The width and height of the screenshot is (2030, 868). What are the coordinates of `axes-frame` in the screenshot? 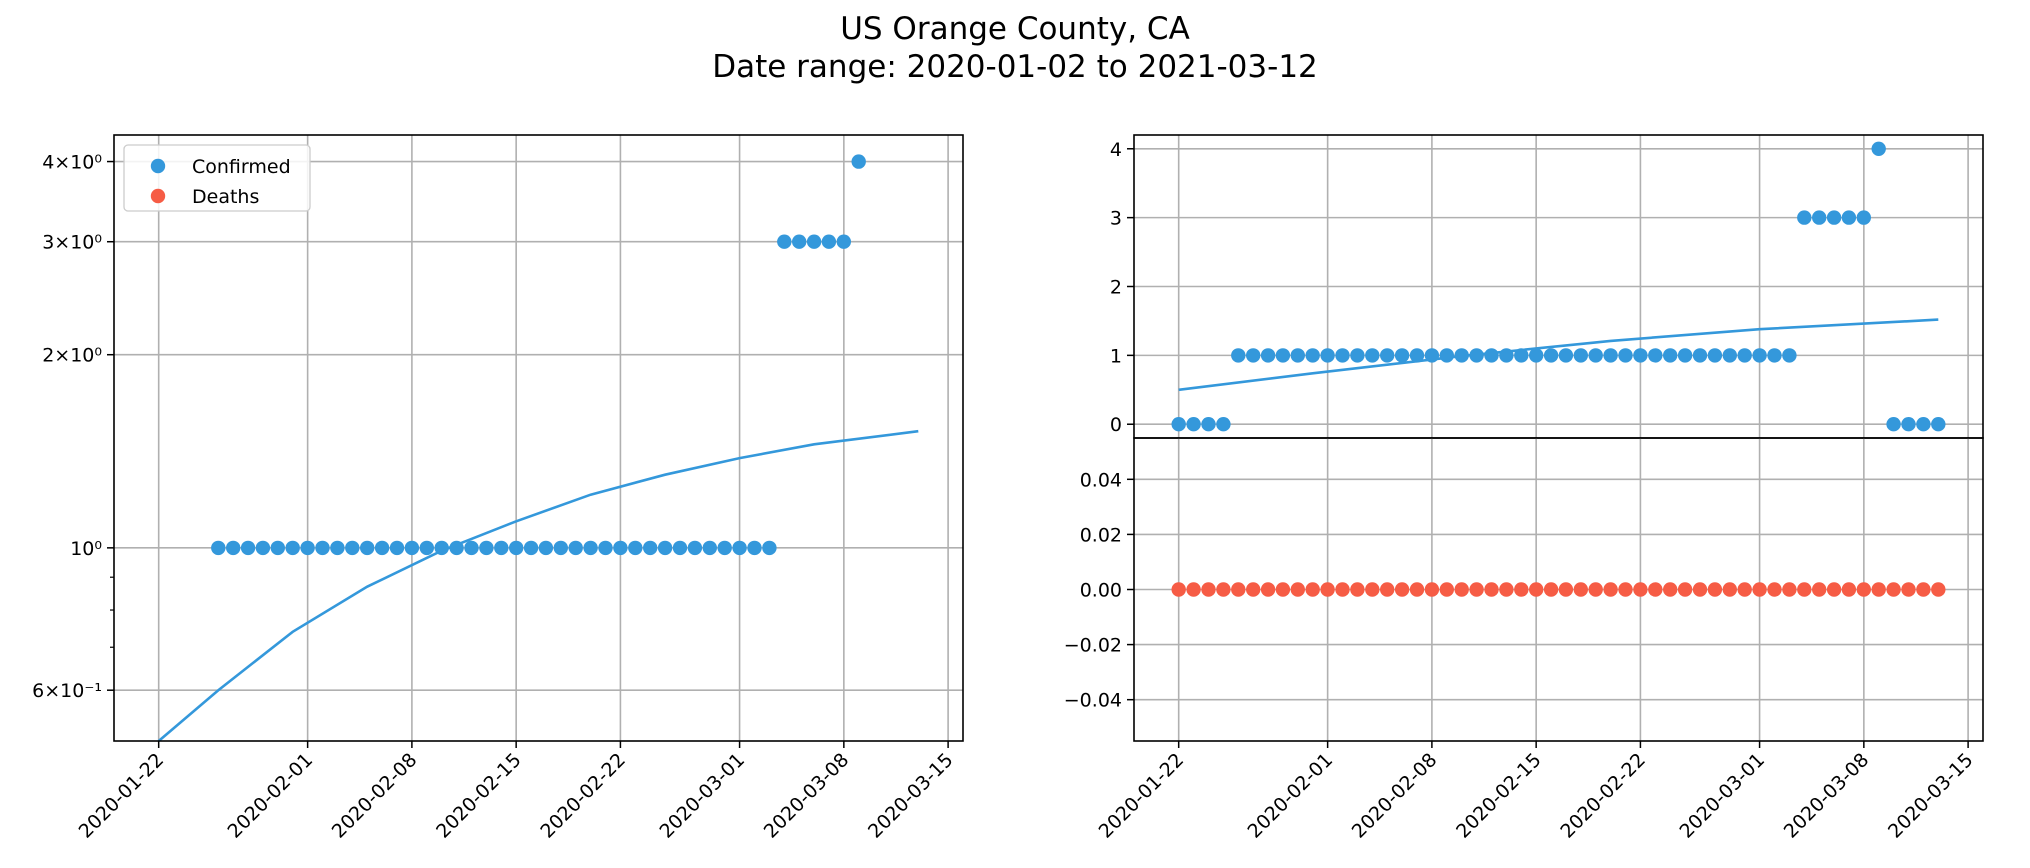 It's located at (1558, 589).